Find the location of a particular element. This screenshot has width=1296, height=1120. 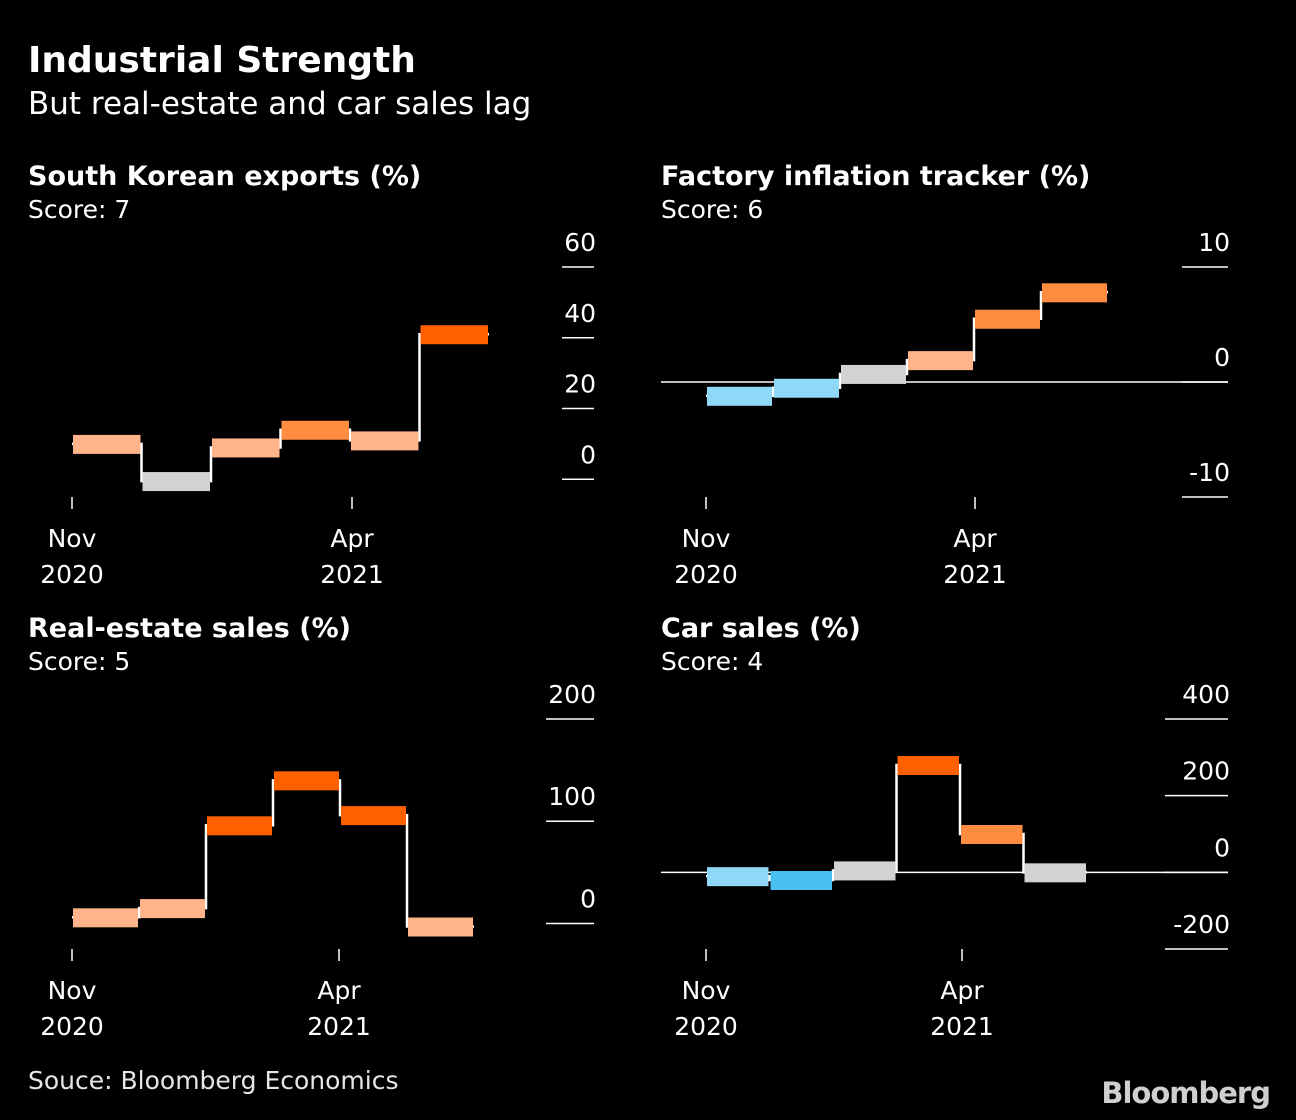

page-title: Industrial Strength is located at coordinates (222, 60).